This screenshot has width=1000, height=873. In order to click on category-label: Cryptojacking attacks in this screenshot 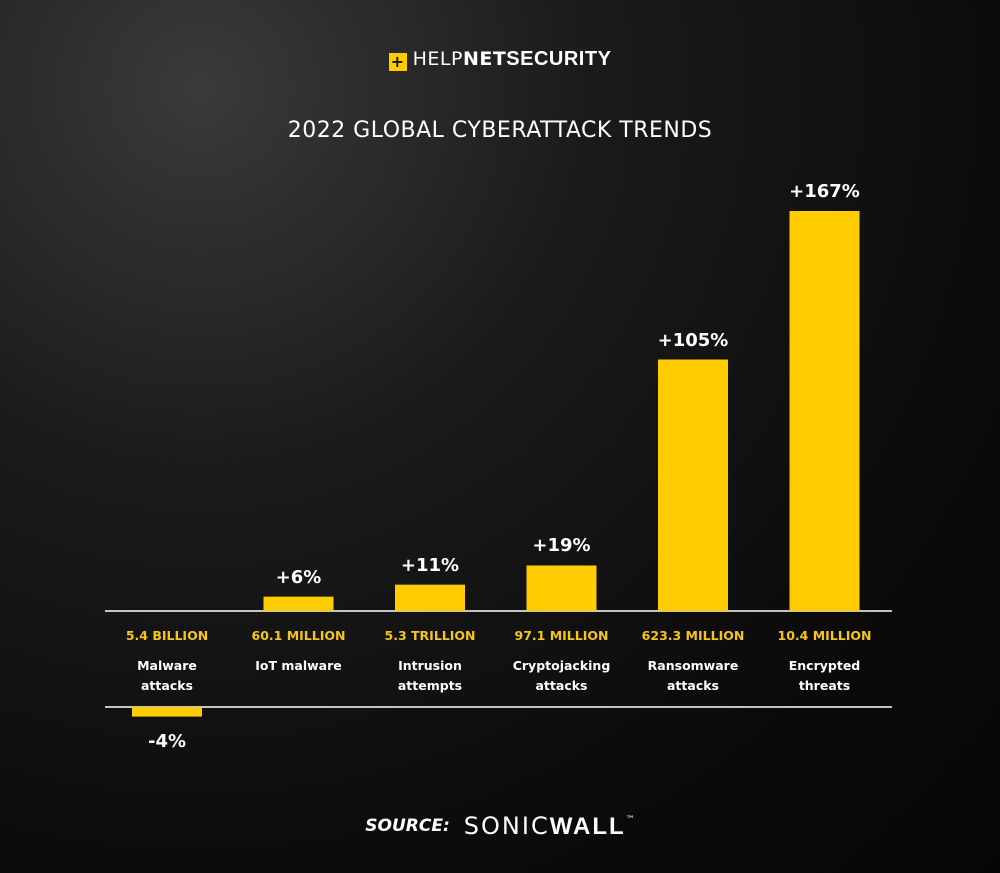, I will do `click(561, 675)`.